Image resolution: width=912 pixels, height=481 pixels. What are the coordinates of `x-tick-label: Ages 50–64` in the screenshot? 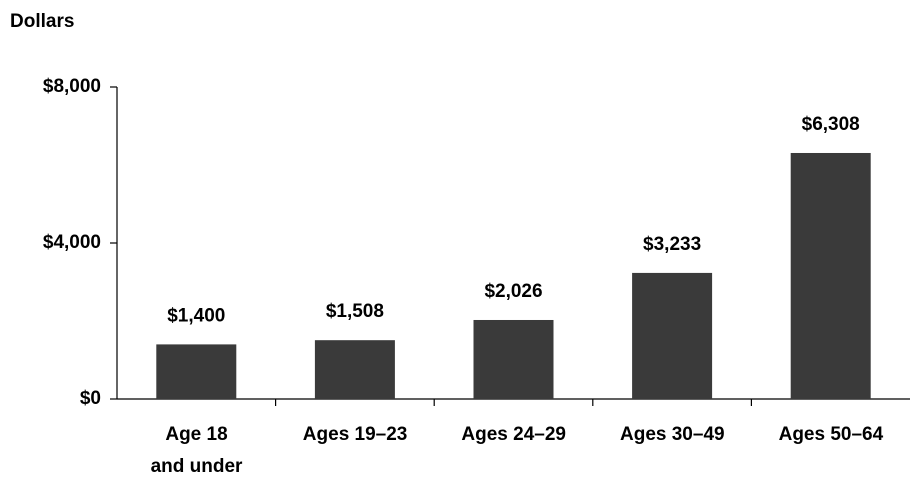 It's located at (831, 434).